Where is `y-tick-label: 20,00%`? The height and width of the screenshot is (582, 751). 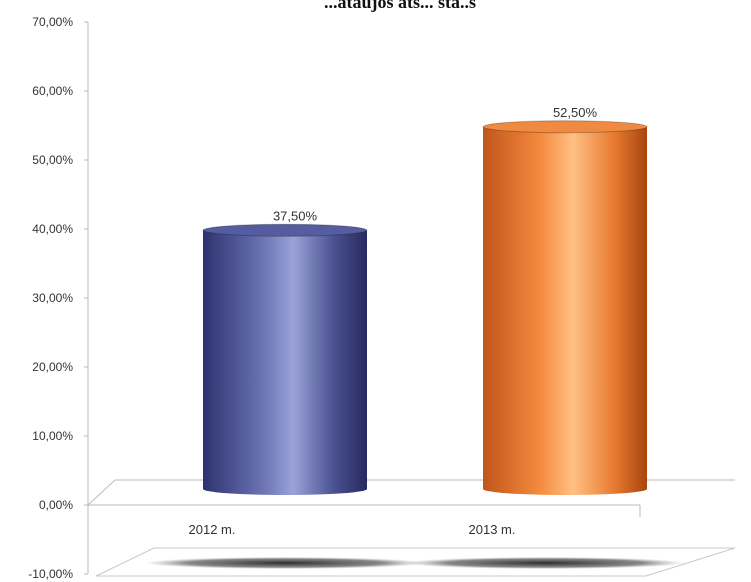
y-tick-label: 20,00% is located at coordinates (52, 367).